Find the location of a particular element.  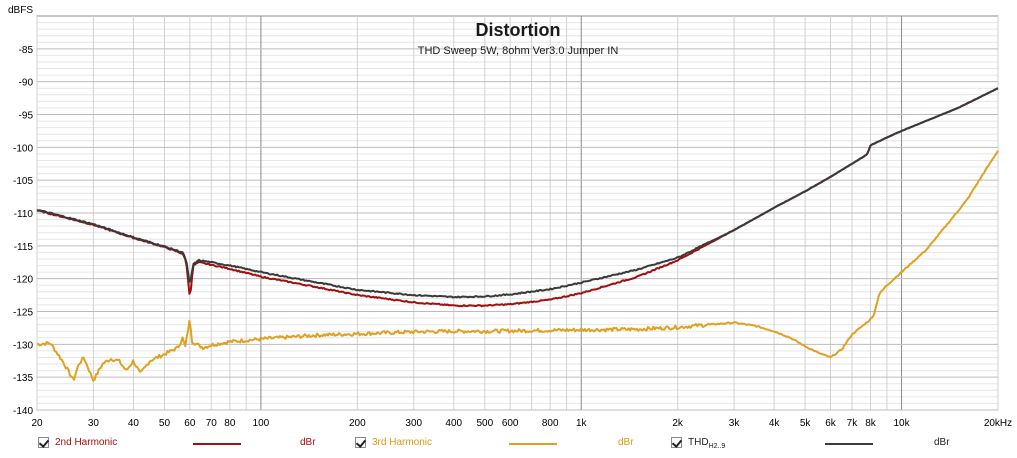

thd-subscript: H2..9 is located at coordinates (717, 446).